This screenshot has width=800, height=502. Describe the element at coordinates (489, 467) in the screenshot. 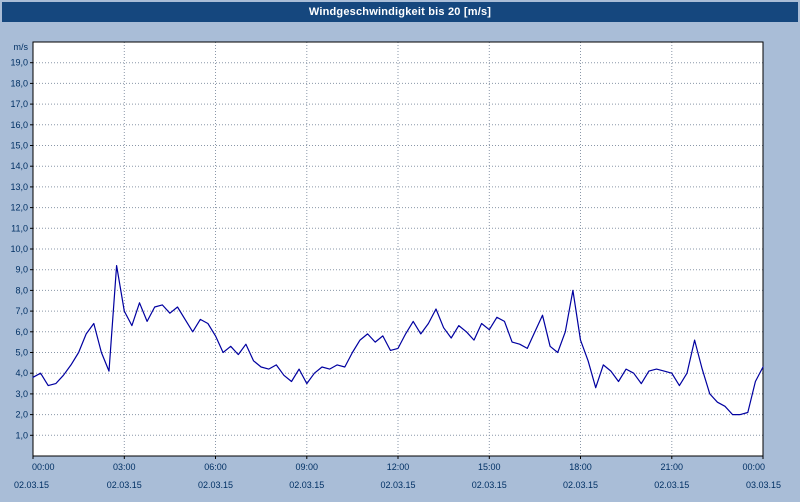

I see `x-tick-time: 15:00` at that location.